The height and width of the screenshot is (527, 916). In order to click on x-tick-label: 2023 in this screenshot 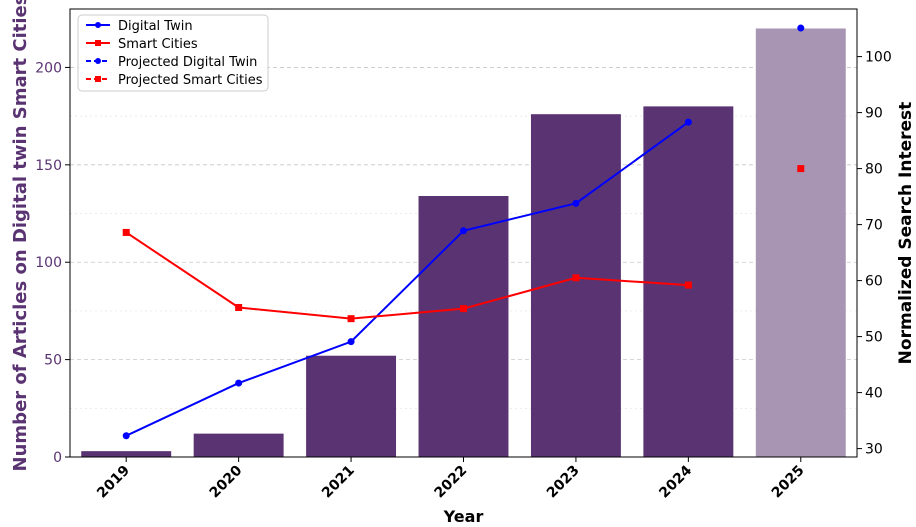, I will do `click(563, 482)`.